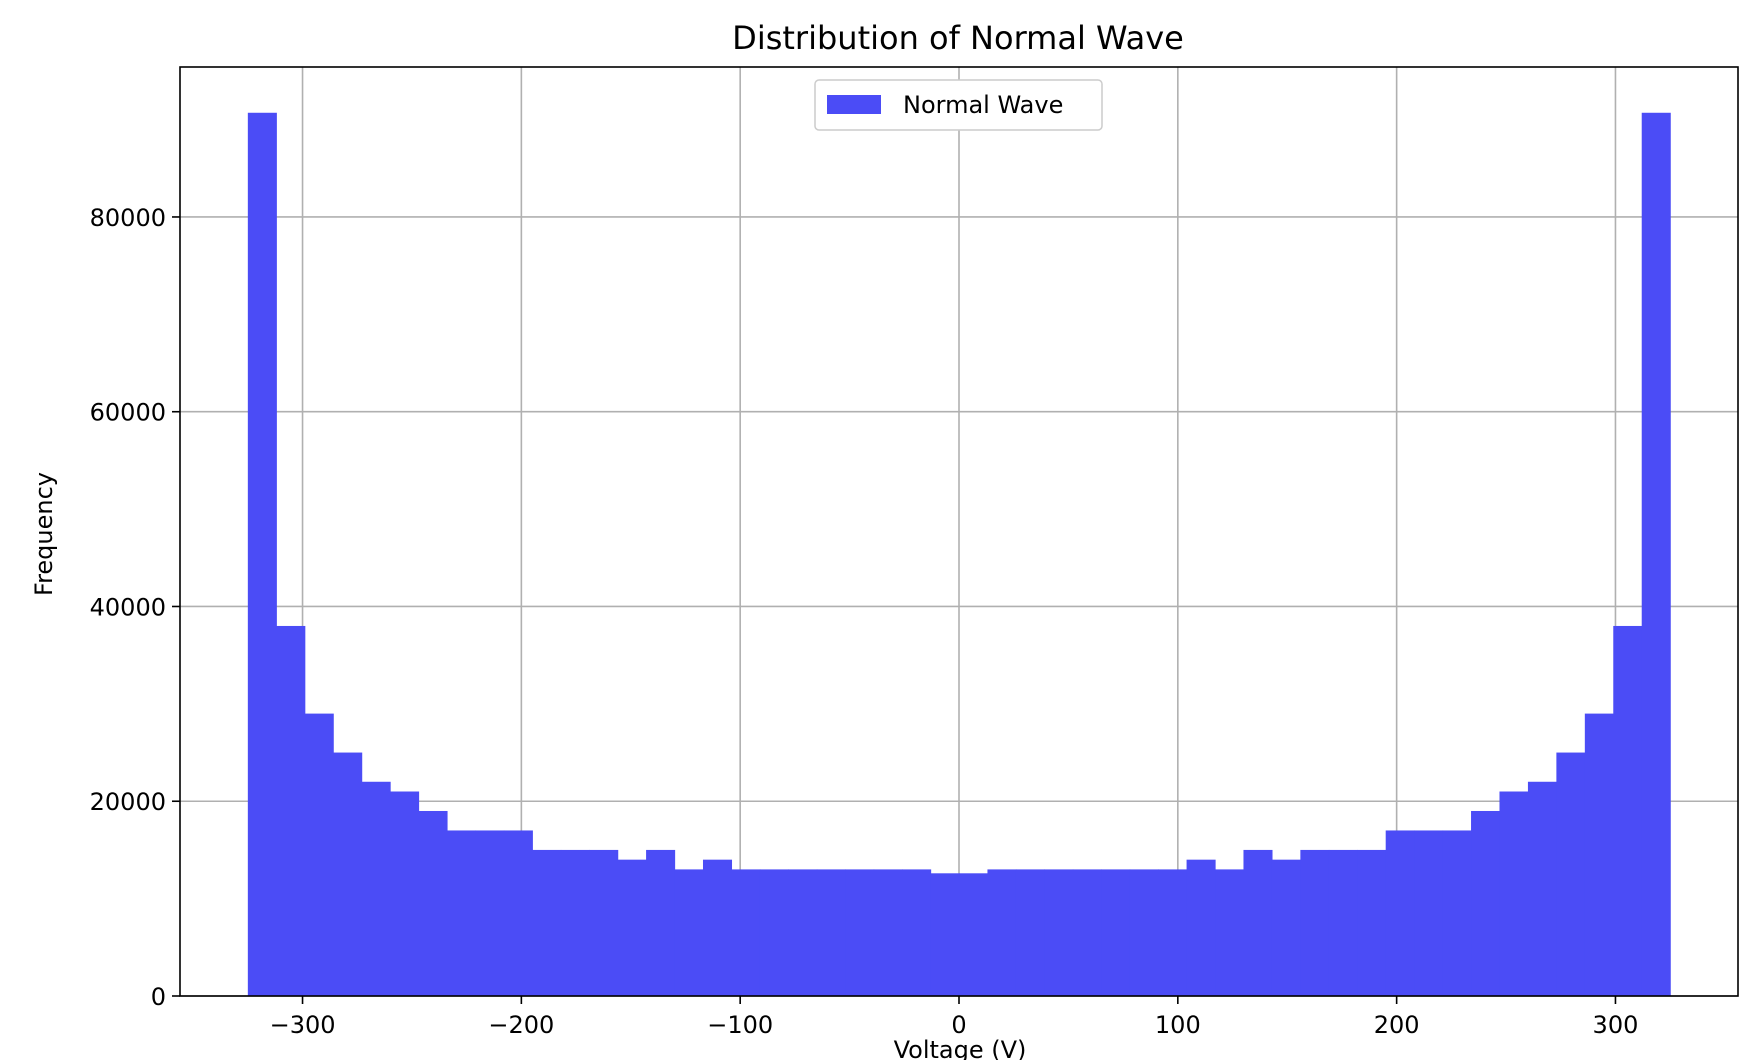  I want to click on legend: Normal Wave, so click(958, 105).